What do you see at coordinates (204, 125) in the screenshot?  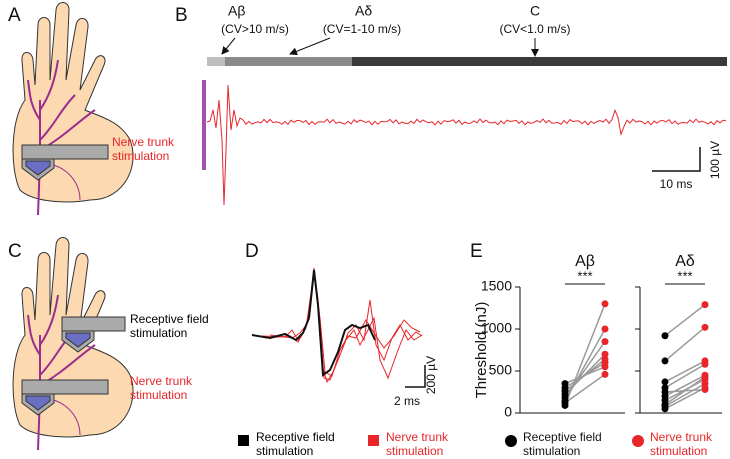 I see `stimulus-marker` at bounding box center [204, 125].